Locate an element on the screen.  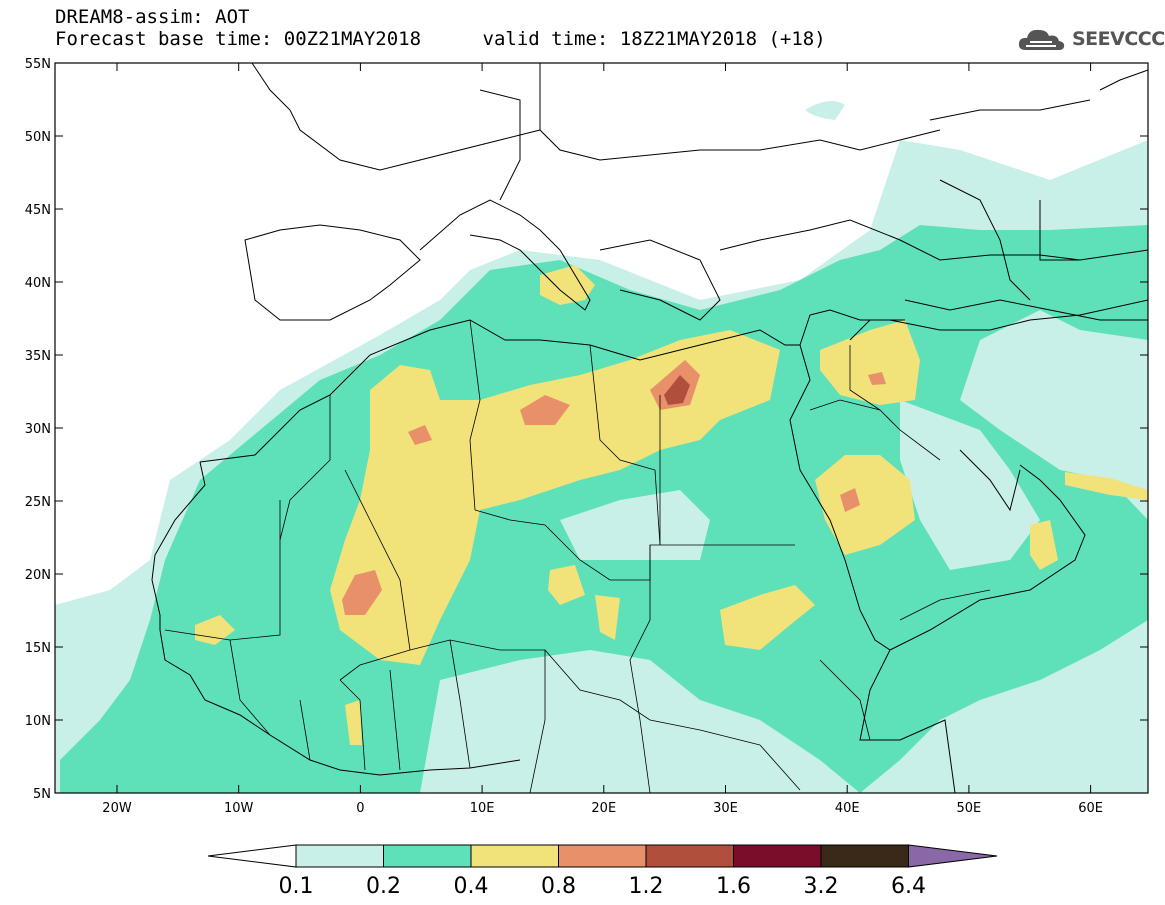
colorbar-label: 0.8 is located at coordinates (558, 886).